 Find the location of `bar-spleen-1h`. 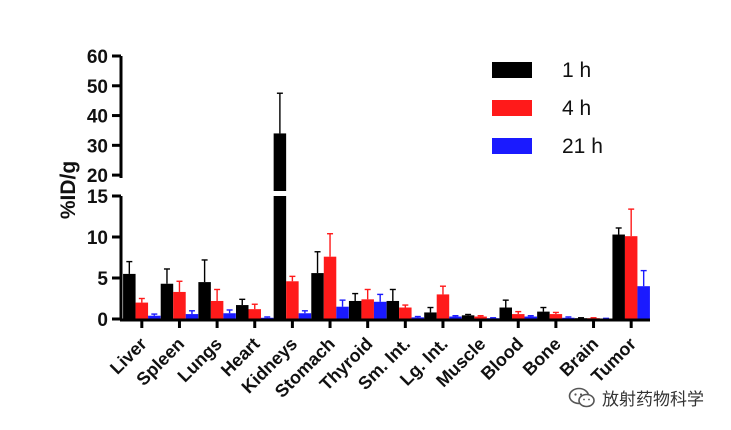

bar-spleen-1h is located at coordinates (167, 301).